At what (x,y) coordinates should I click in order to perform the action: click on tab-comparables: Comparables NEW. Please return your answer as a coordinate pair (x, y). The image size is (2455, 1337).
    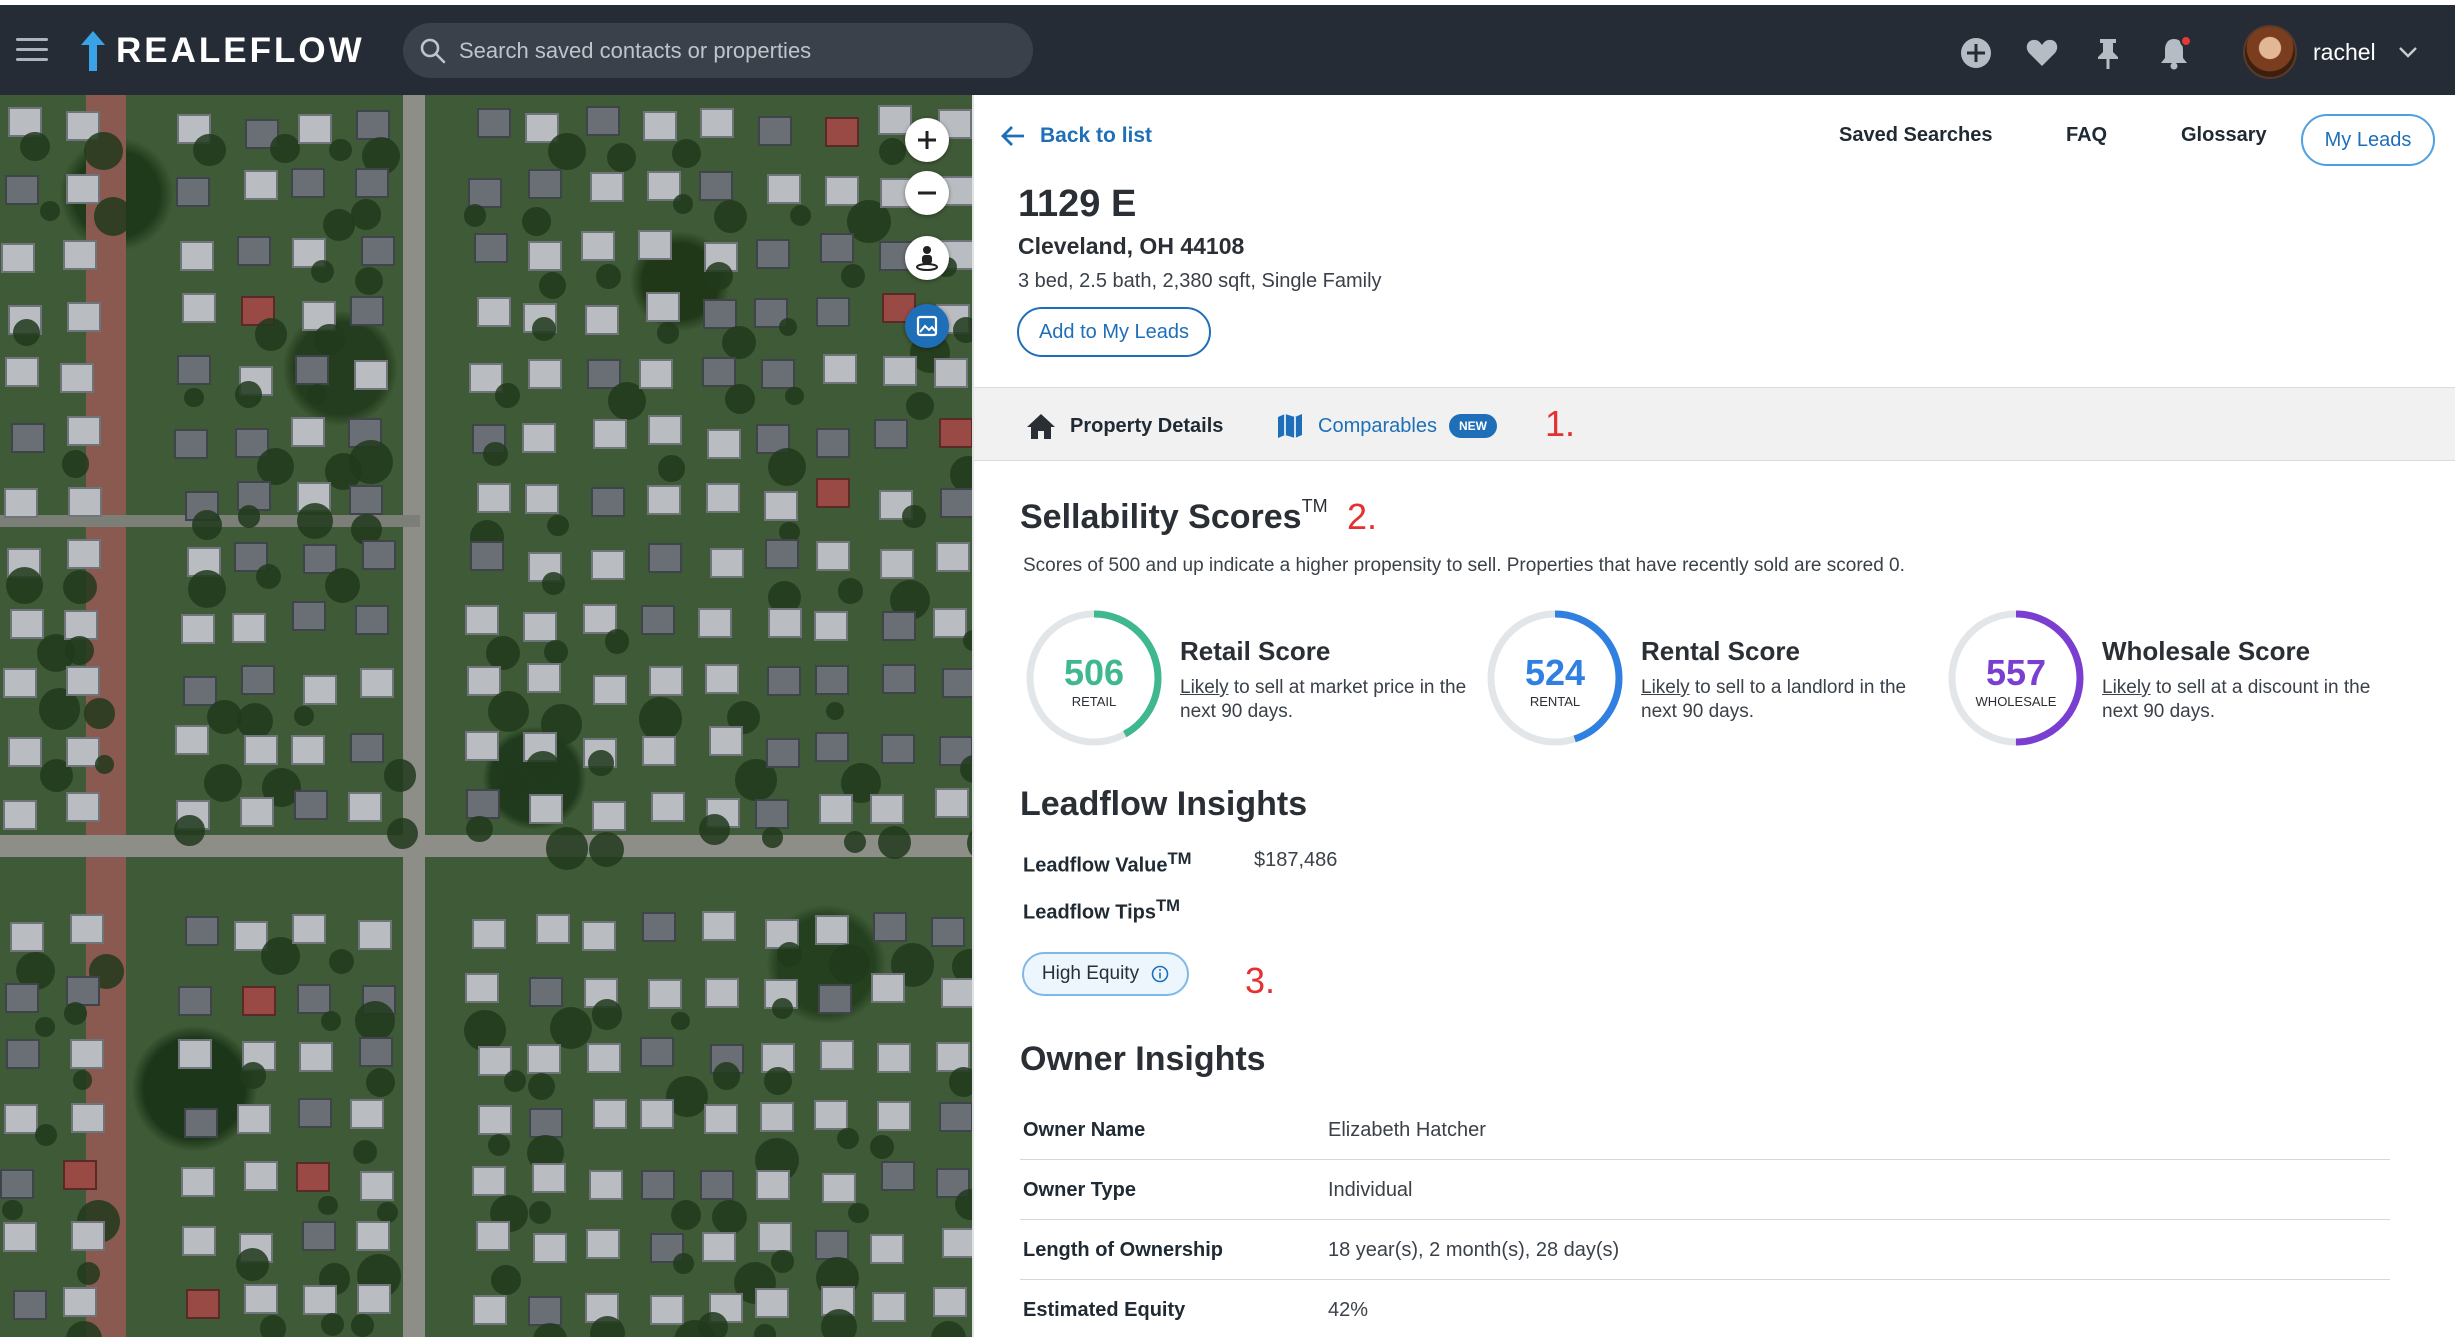
    Looking at the image, I should click on (1386, 426).